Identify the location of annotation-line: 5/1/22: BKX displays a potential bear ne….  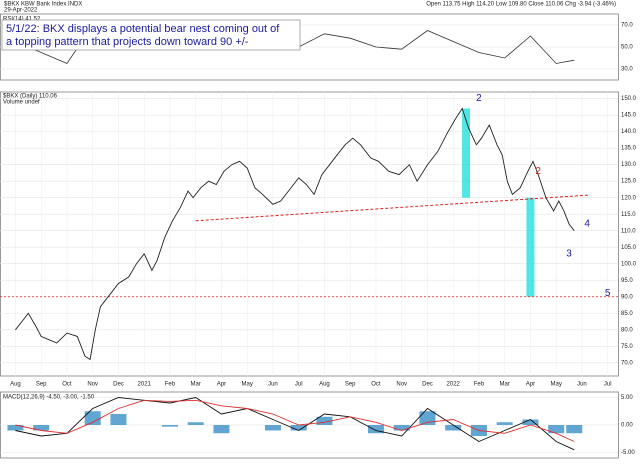
(143, 29).